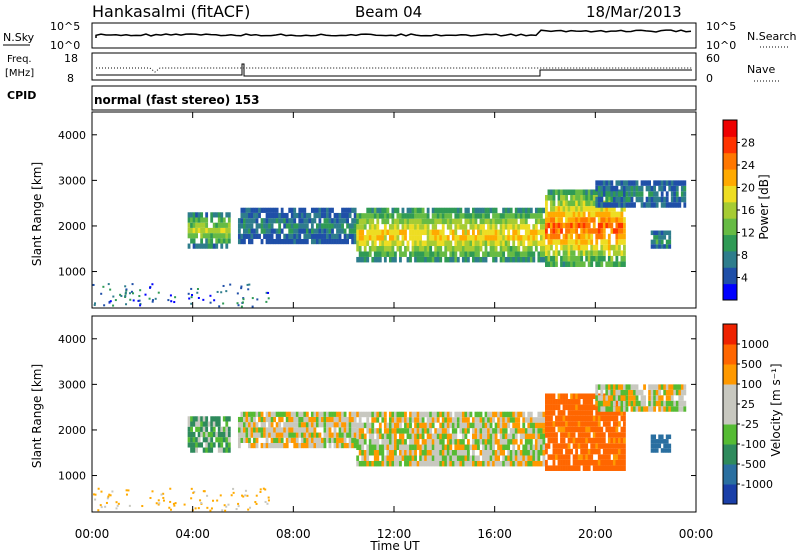 This screenshot has height=554, width=800. Describe the element at coordinates (94, 304) in the screenshot. I see `power-speckle` at that location.